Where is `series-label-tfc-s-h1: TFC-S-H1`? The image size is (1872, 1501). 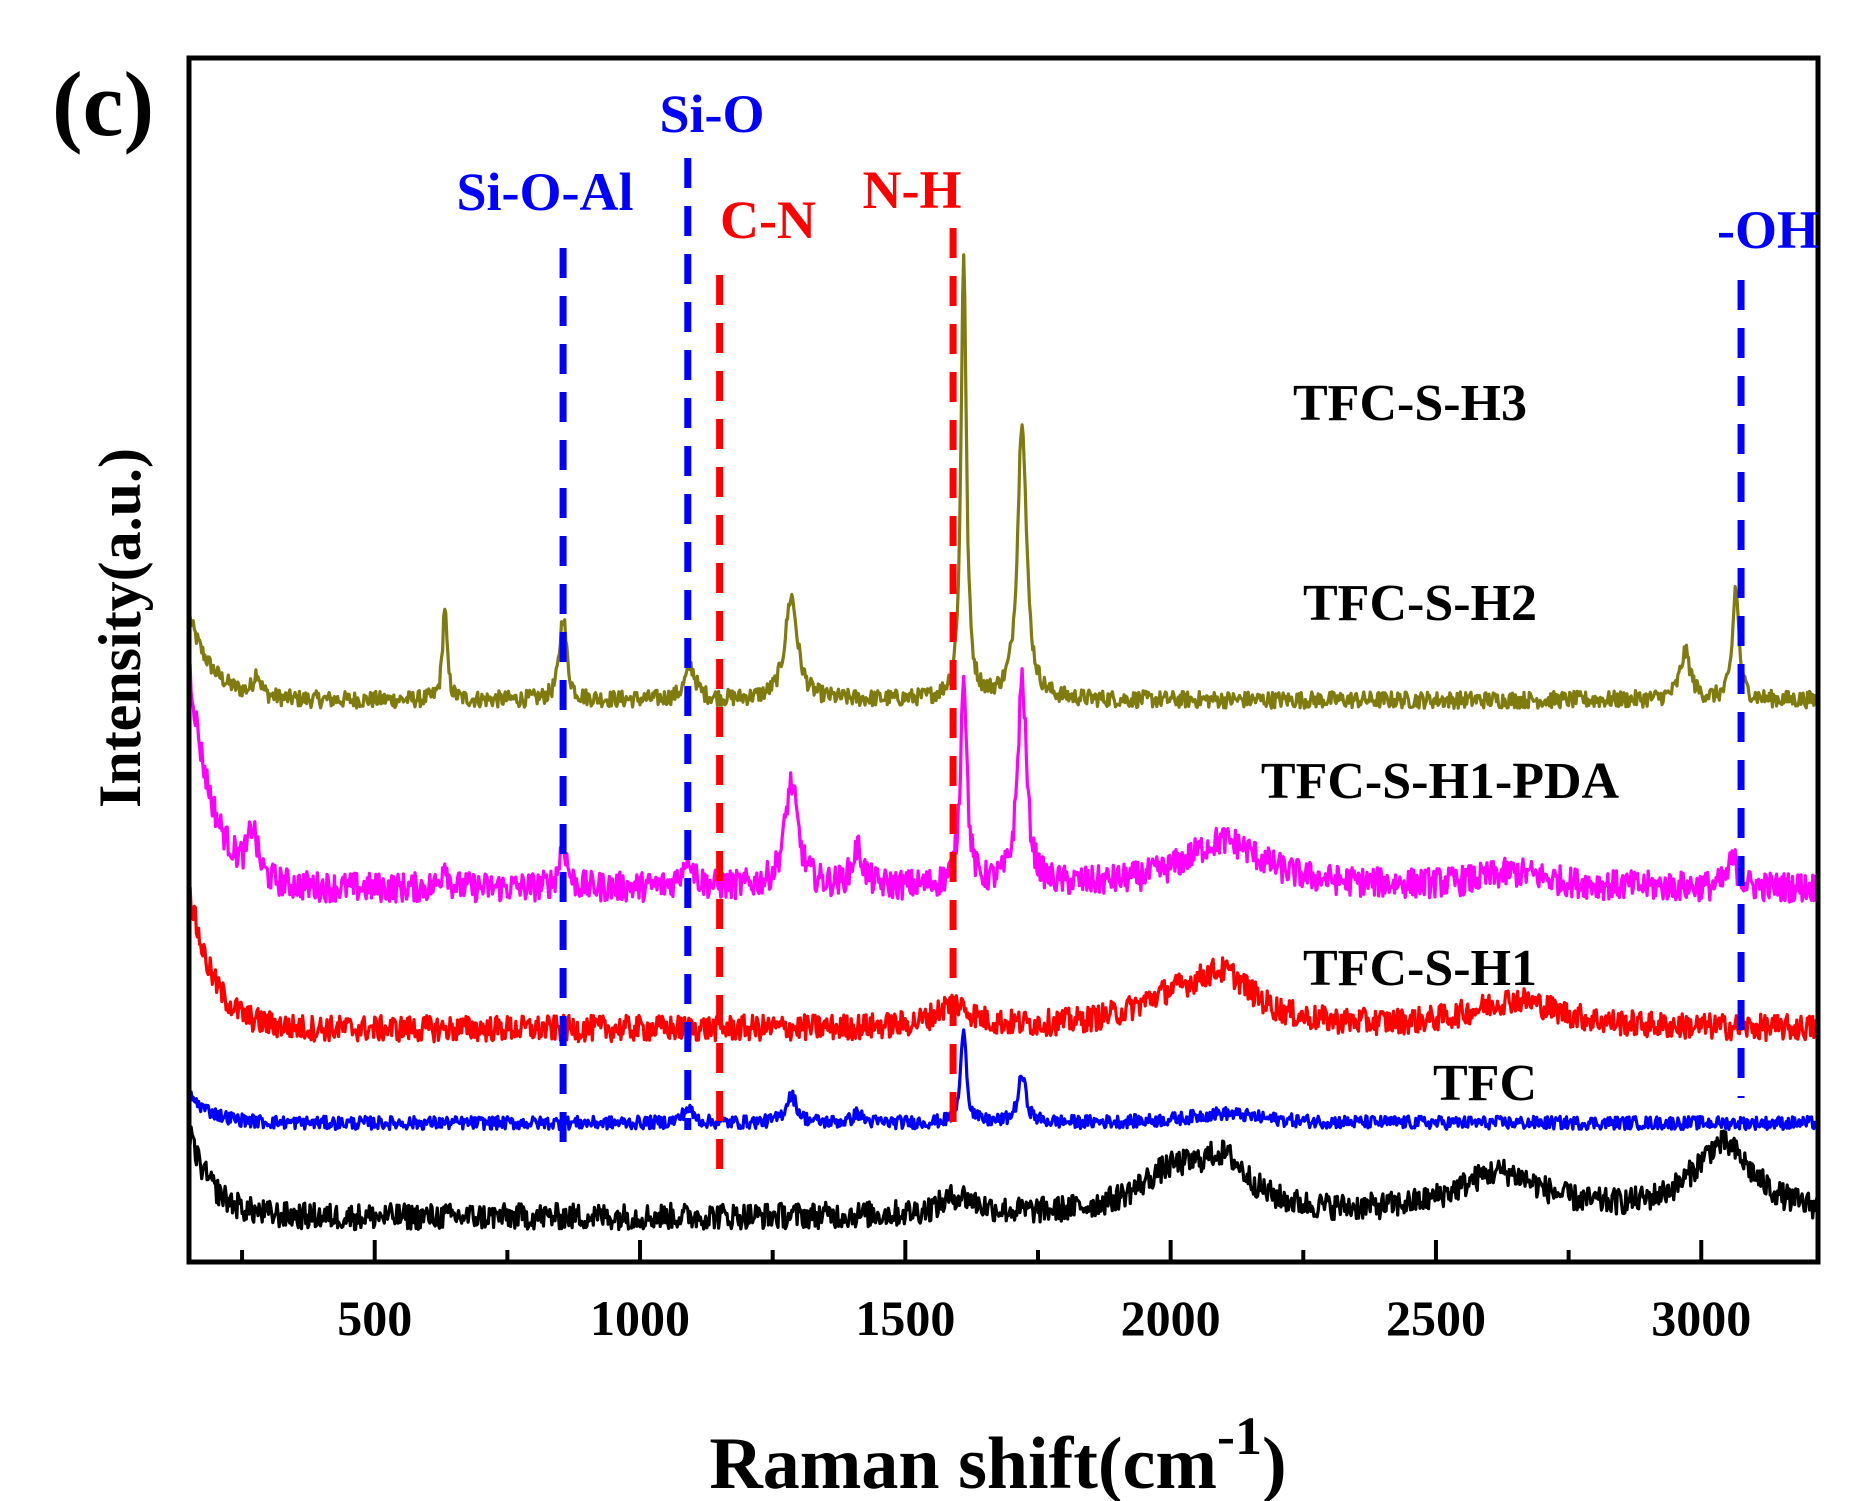
series-label-tfc-s-h1: TFC-S-H1 is located at coordinates (1420, 968).